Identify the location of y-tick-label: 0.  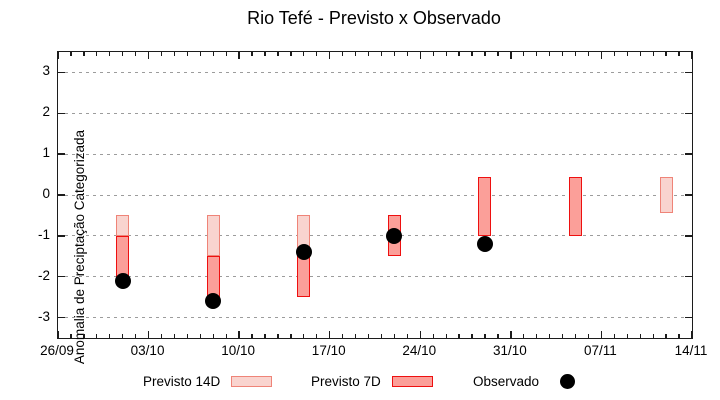
(46, 193).